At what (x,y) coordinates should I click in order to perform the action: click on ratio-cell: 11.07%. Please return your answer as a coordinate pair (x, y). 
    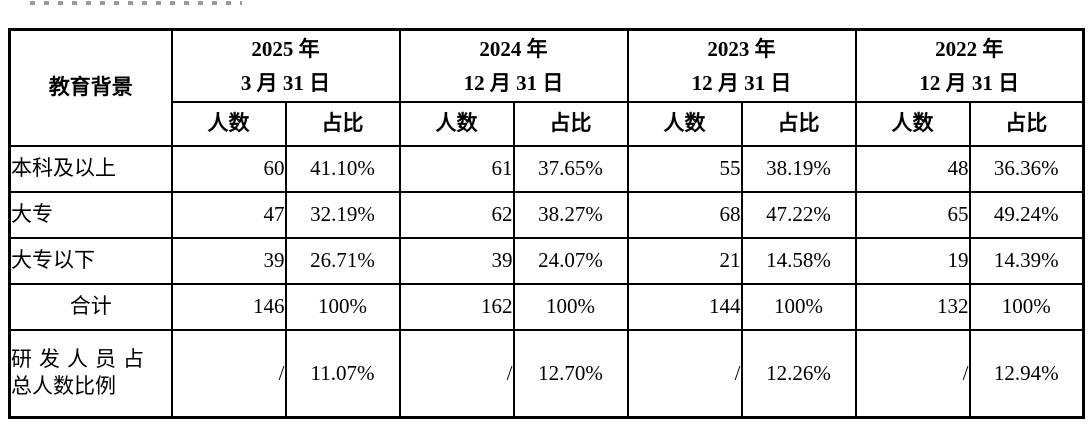
    Looking at the image, I should click on (342, 373).